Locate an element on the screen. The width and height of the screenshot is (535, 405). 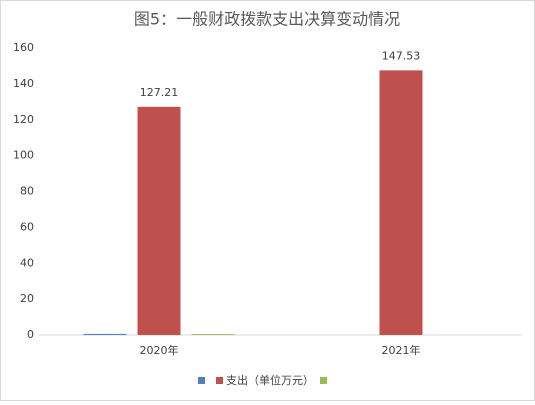
y-tick-label: 140 is located at coordinates (23, 83).